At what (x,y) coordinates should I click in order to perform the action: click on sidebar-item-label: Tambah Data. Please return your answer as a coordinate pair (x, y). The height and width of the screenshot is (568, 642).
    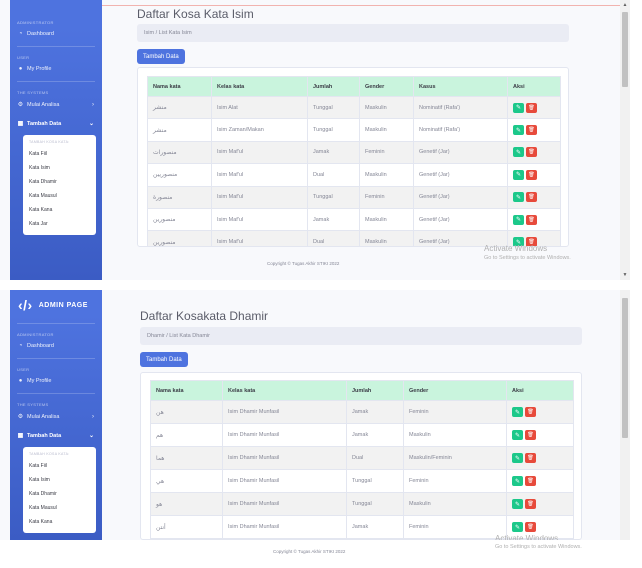
    Looking at the image, I should click on (44, 123).